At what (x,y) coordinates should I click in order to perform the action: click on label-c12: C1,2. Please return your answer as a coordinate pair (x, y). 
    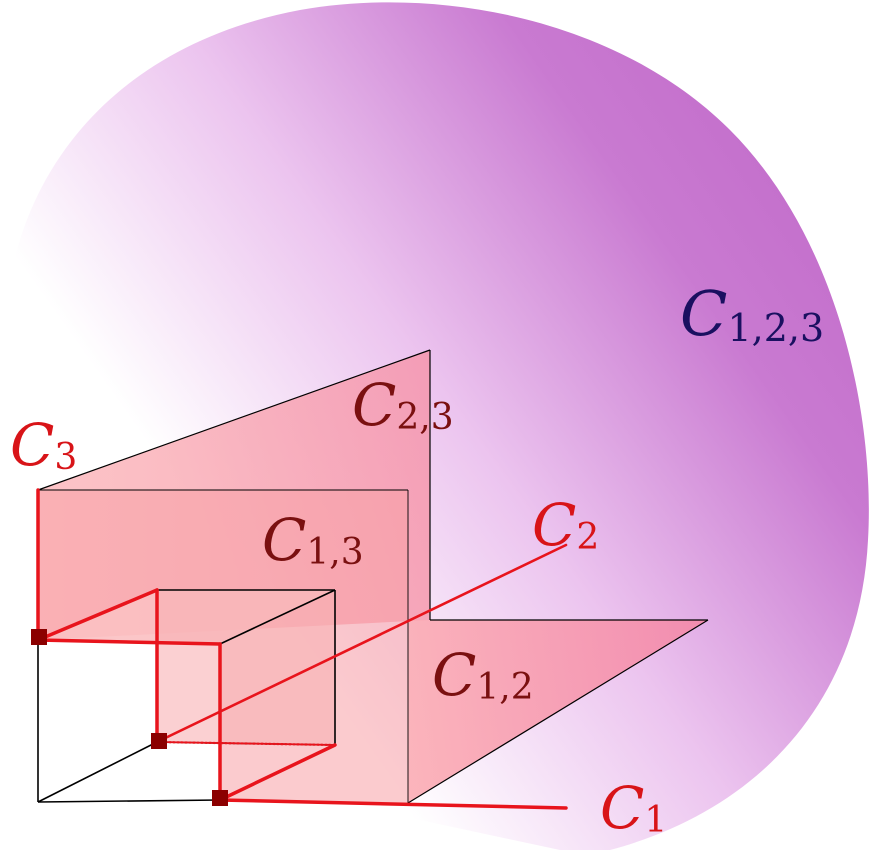
    Looking at the image, I should click on (483, 675).